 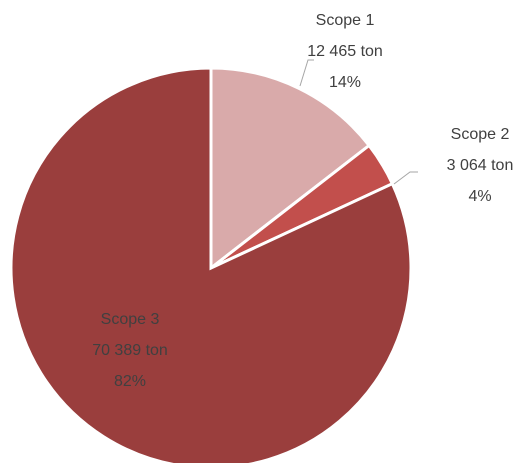 I want to click on value-label: 12 465 ton, so click(x=345, y=51).